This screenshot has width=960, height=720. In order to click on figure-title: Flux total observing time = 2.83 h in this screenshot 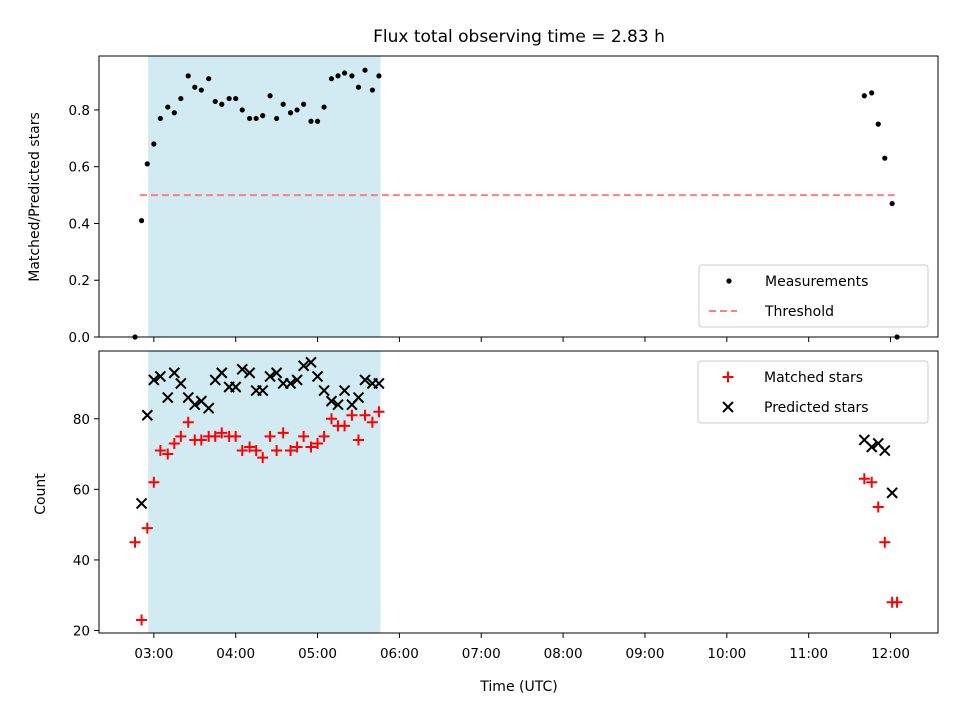, I will do `click(519, 37)`.